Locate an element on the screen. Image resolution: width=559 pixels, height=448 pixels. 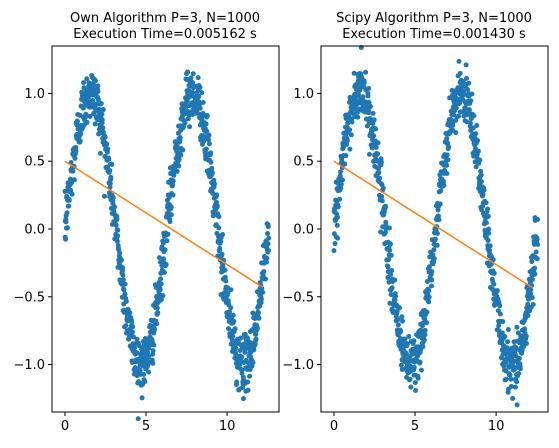
right-chart-title-line-2: Execution Time=0.001430 s is located at coordinates (434, 34).